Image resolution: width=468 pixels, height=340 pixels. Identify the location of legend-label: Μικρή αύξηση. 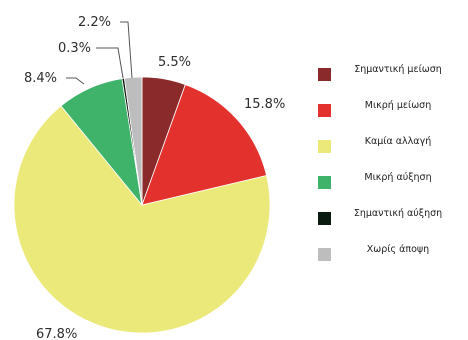
(398, 177).